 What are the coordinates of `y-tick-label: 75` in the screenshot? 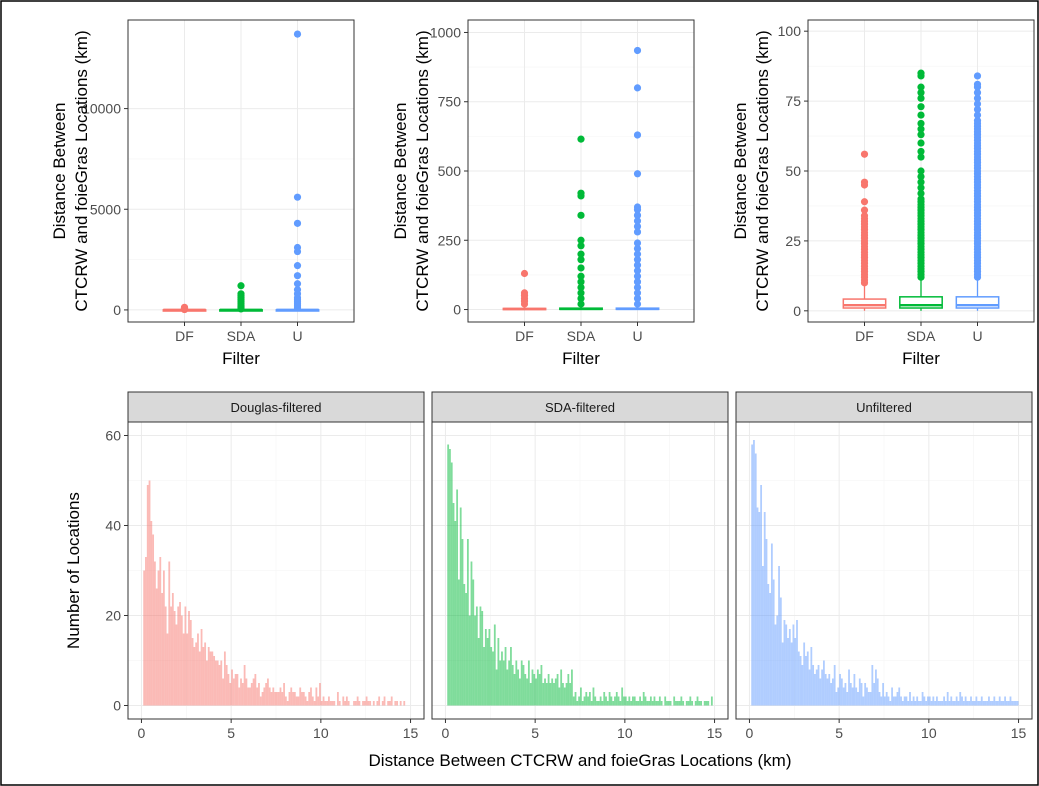 It's located at (793, 101).